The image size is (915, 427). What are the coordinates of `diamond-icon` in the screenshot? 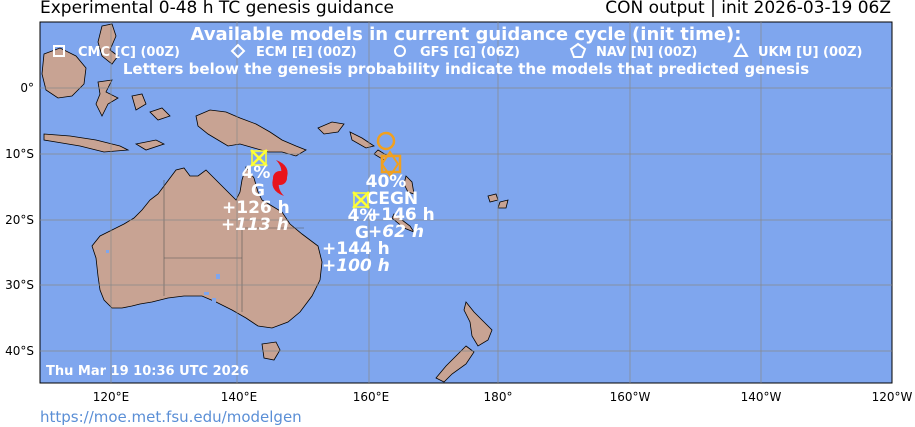 It's located at (238, 51).